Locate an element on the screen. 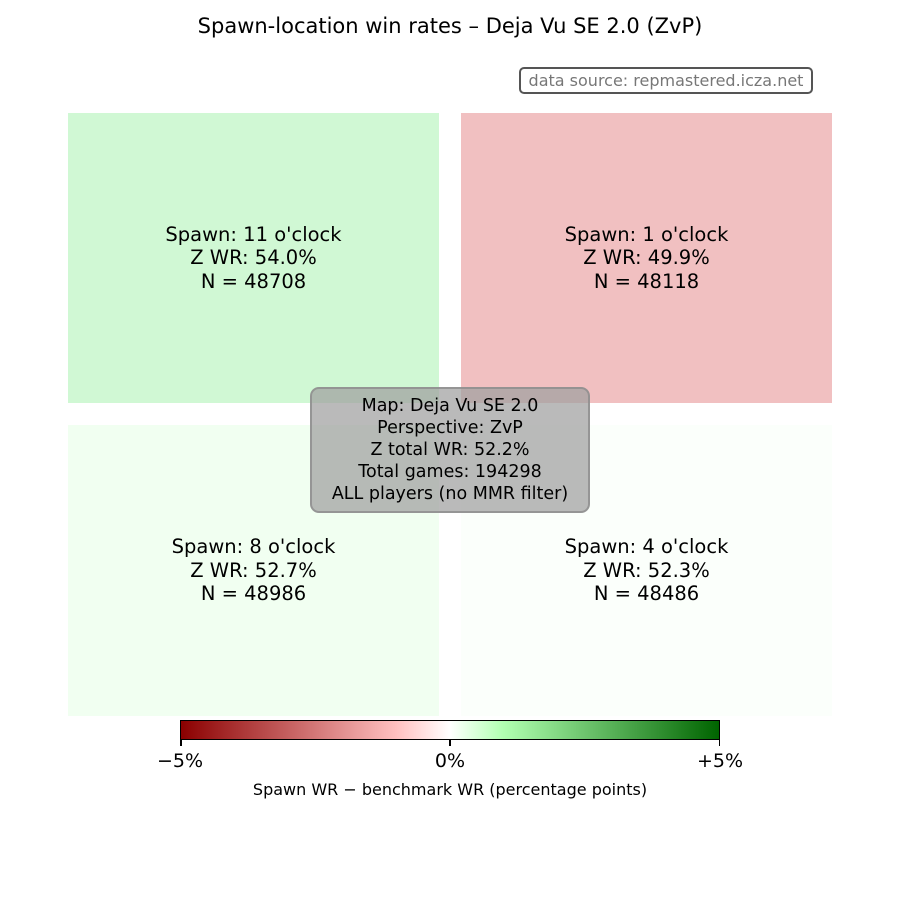 The width and height of the screenshot is (900, 900). win-rate-label: Z WR: 54.0% is located at coordinates (253, 258).